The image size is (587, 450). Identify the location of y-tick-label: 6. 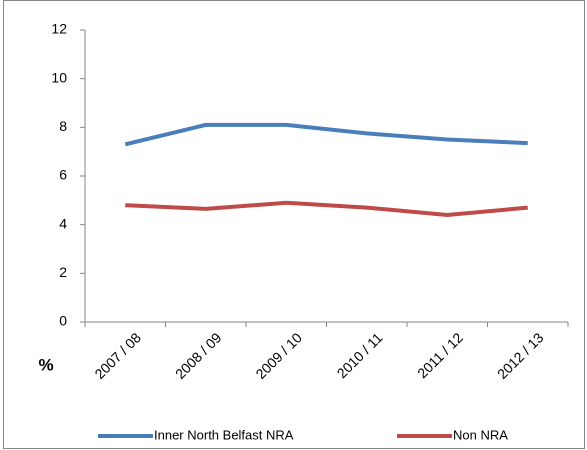
(63, 175).